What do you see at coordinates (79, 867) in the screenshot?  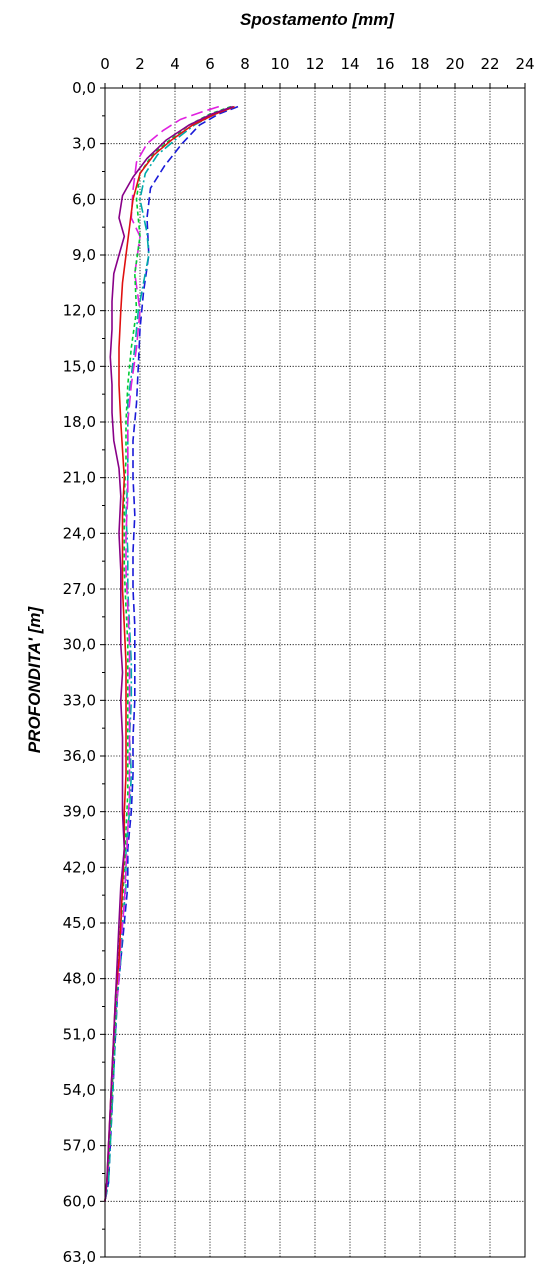 I see `y-tick-label: 42,0` at bounding box center [79, 867].